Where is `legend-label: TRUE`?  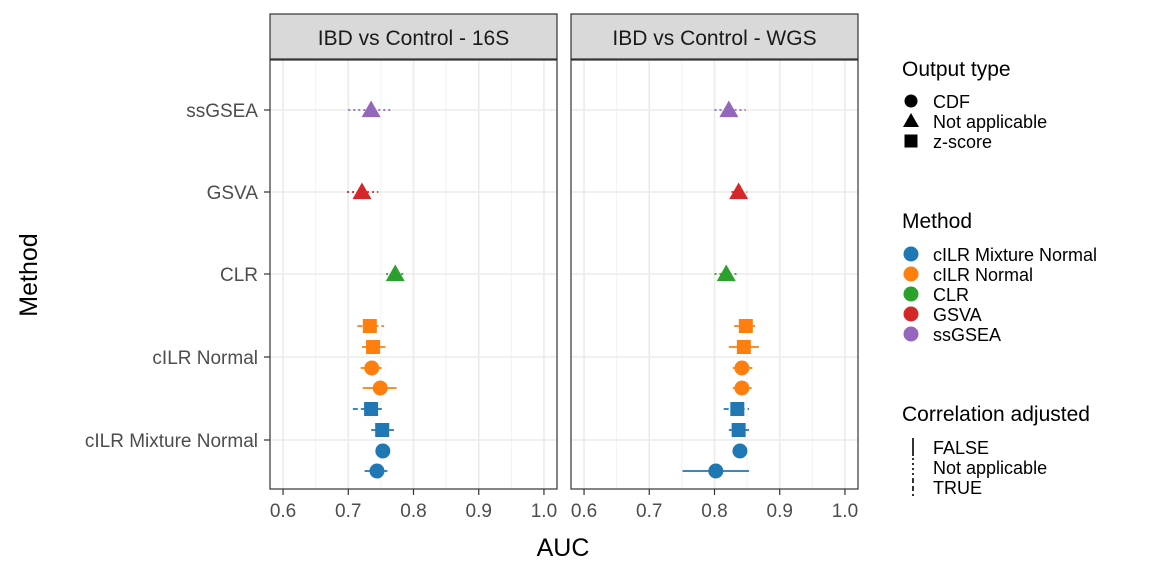
legend-label: TRUE is located at coordinates (957, 488).